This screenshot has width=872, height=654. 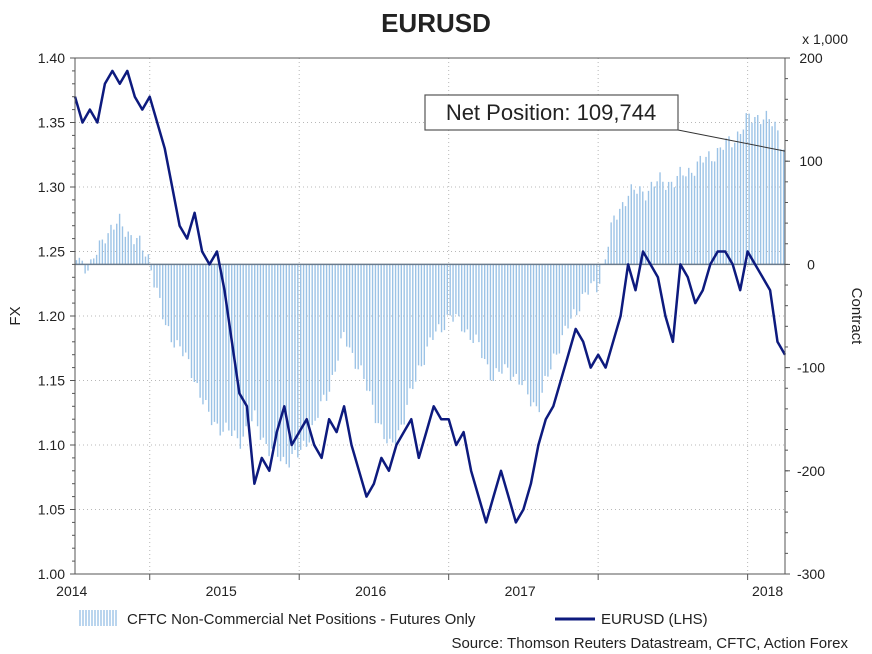 I want to click on right-axis-ticks: 200 100 0 -100 -200 -300, so click(x=805, y=316).